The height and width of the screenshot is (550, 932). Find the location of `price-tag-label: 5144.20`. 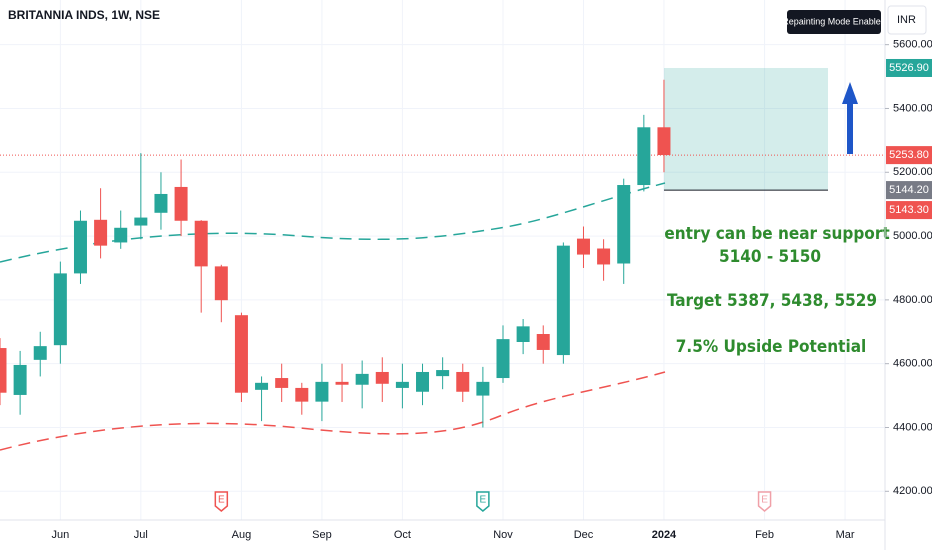

price-tag-label: 5144.20 is located at coordinates (909, 190).